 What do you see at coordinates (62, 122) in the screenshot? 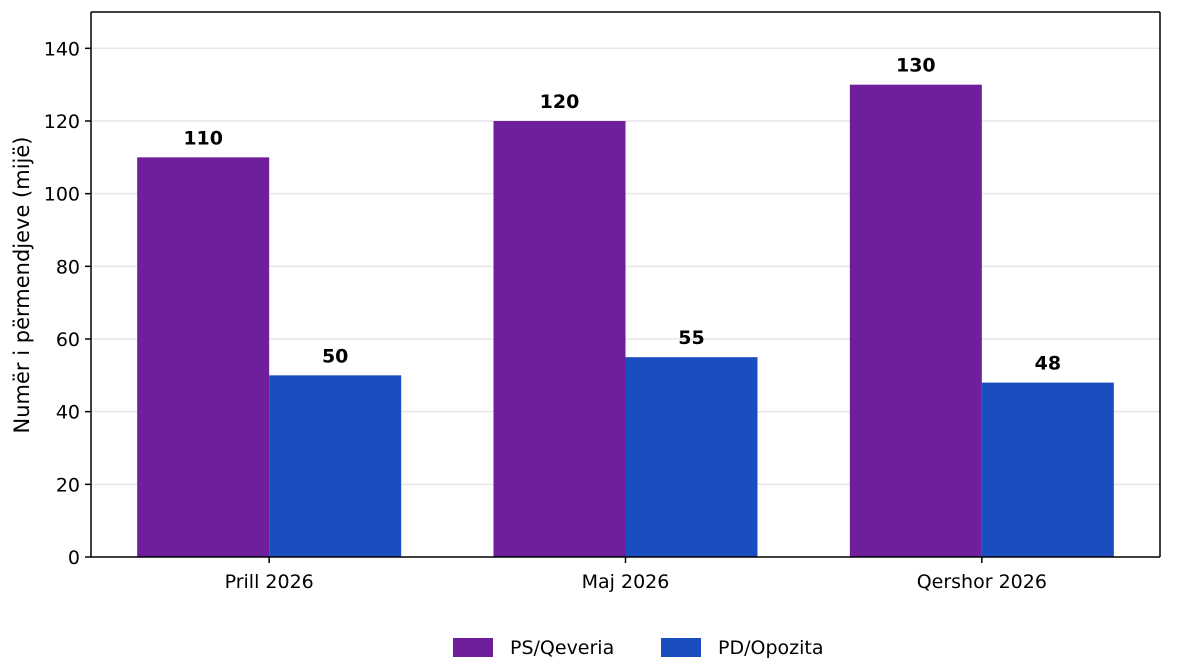
I see `y-tick-label: 120` at bounding box center [62, 122].